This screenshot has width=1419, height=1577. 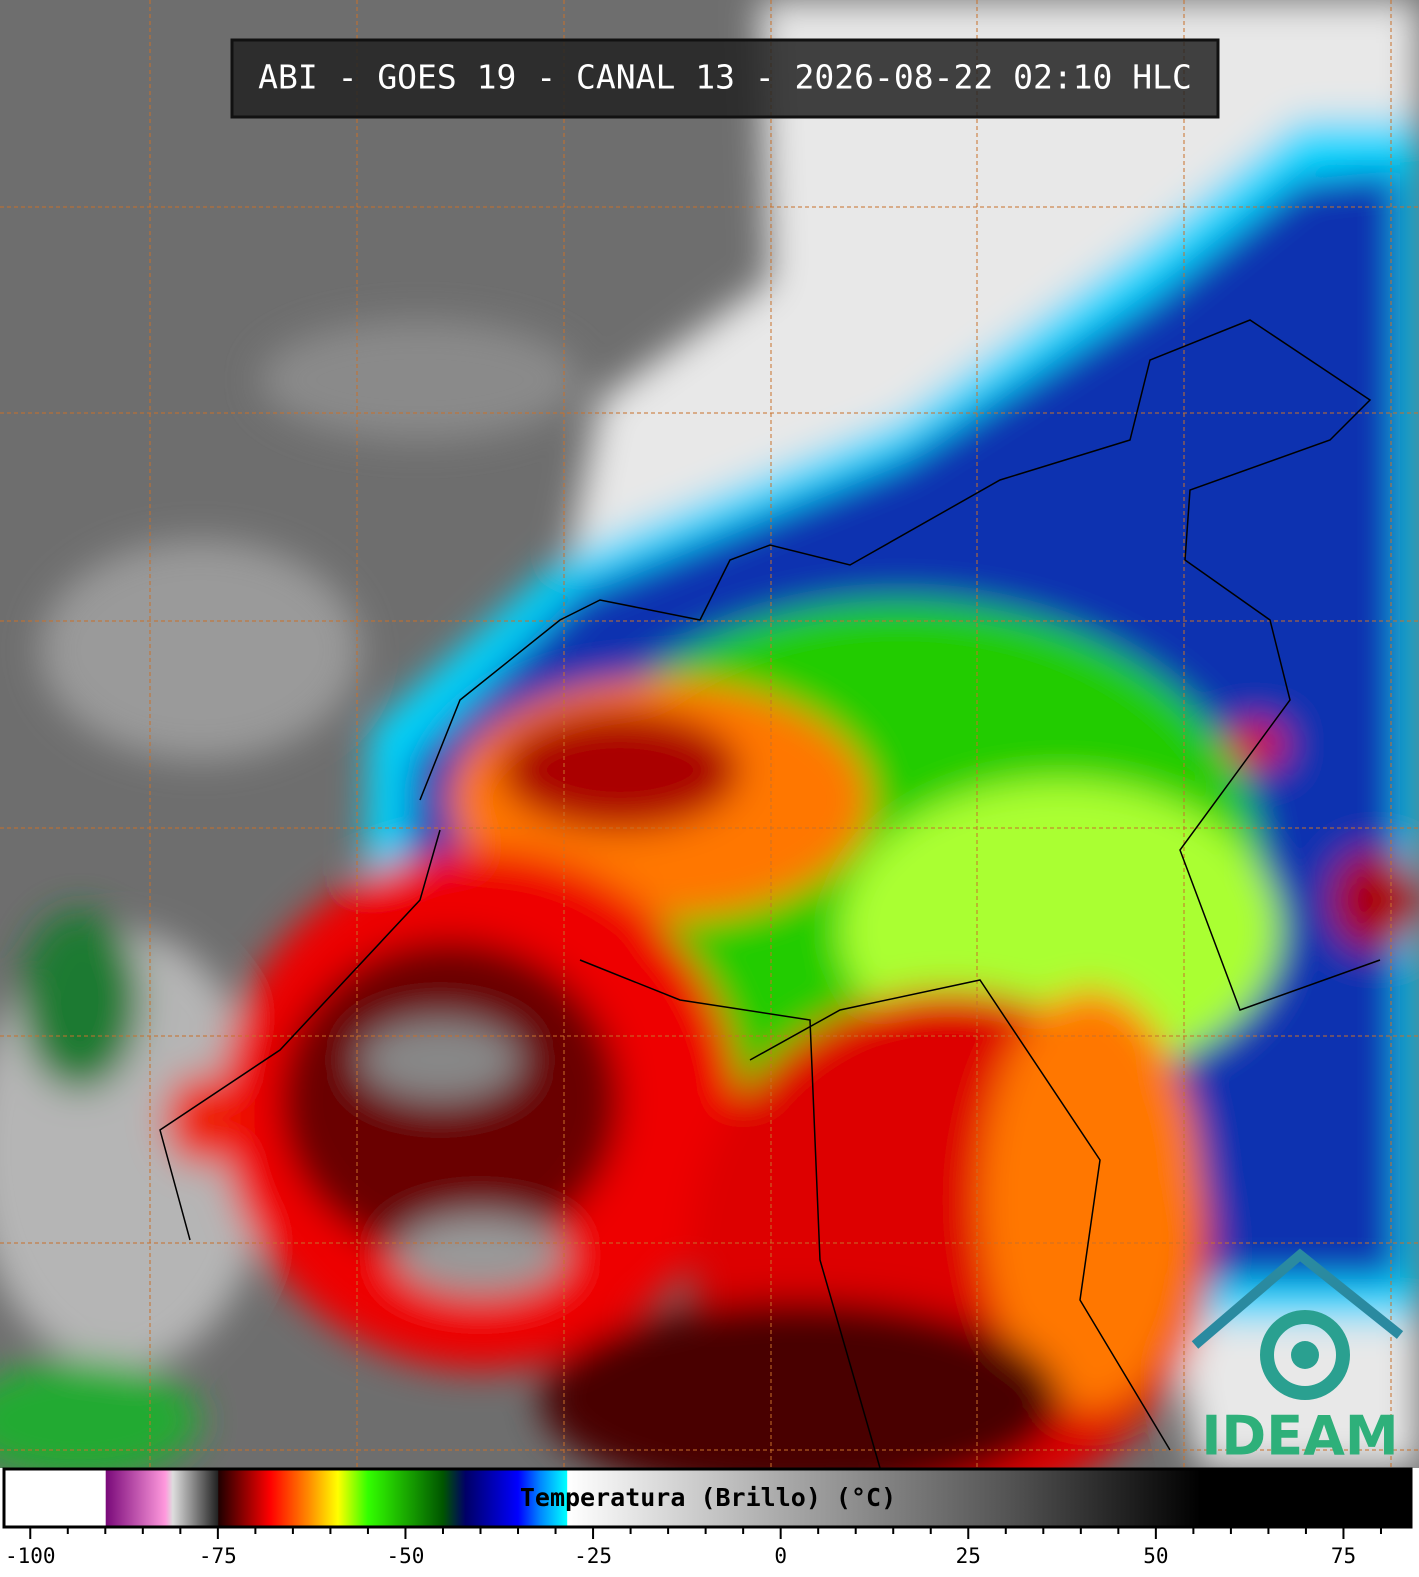 What do you see at coordinates (1299, 1436) in the screenshot?
I see `logo-text: IDEAM` at bounding box center [1299, 1436].